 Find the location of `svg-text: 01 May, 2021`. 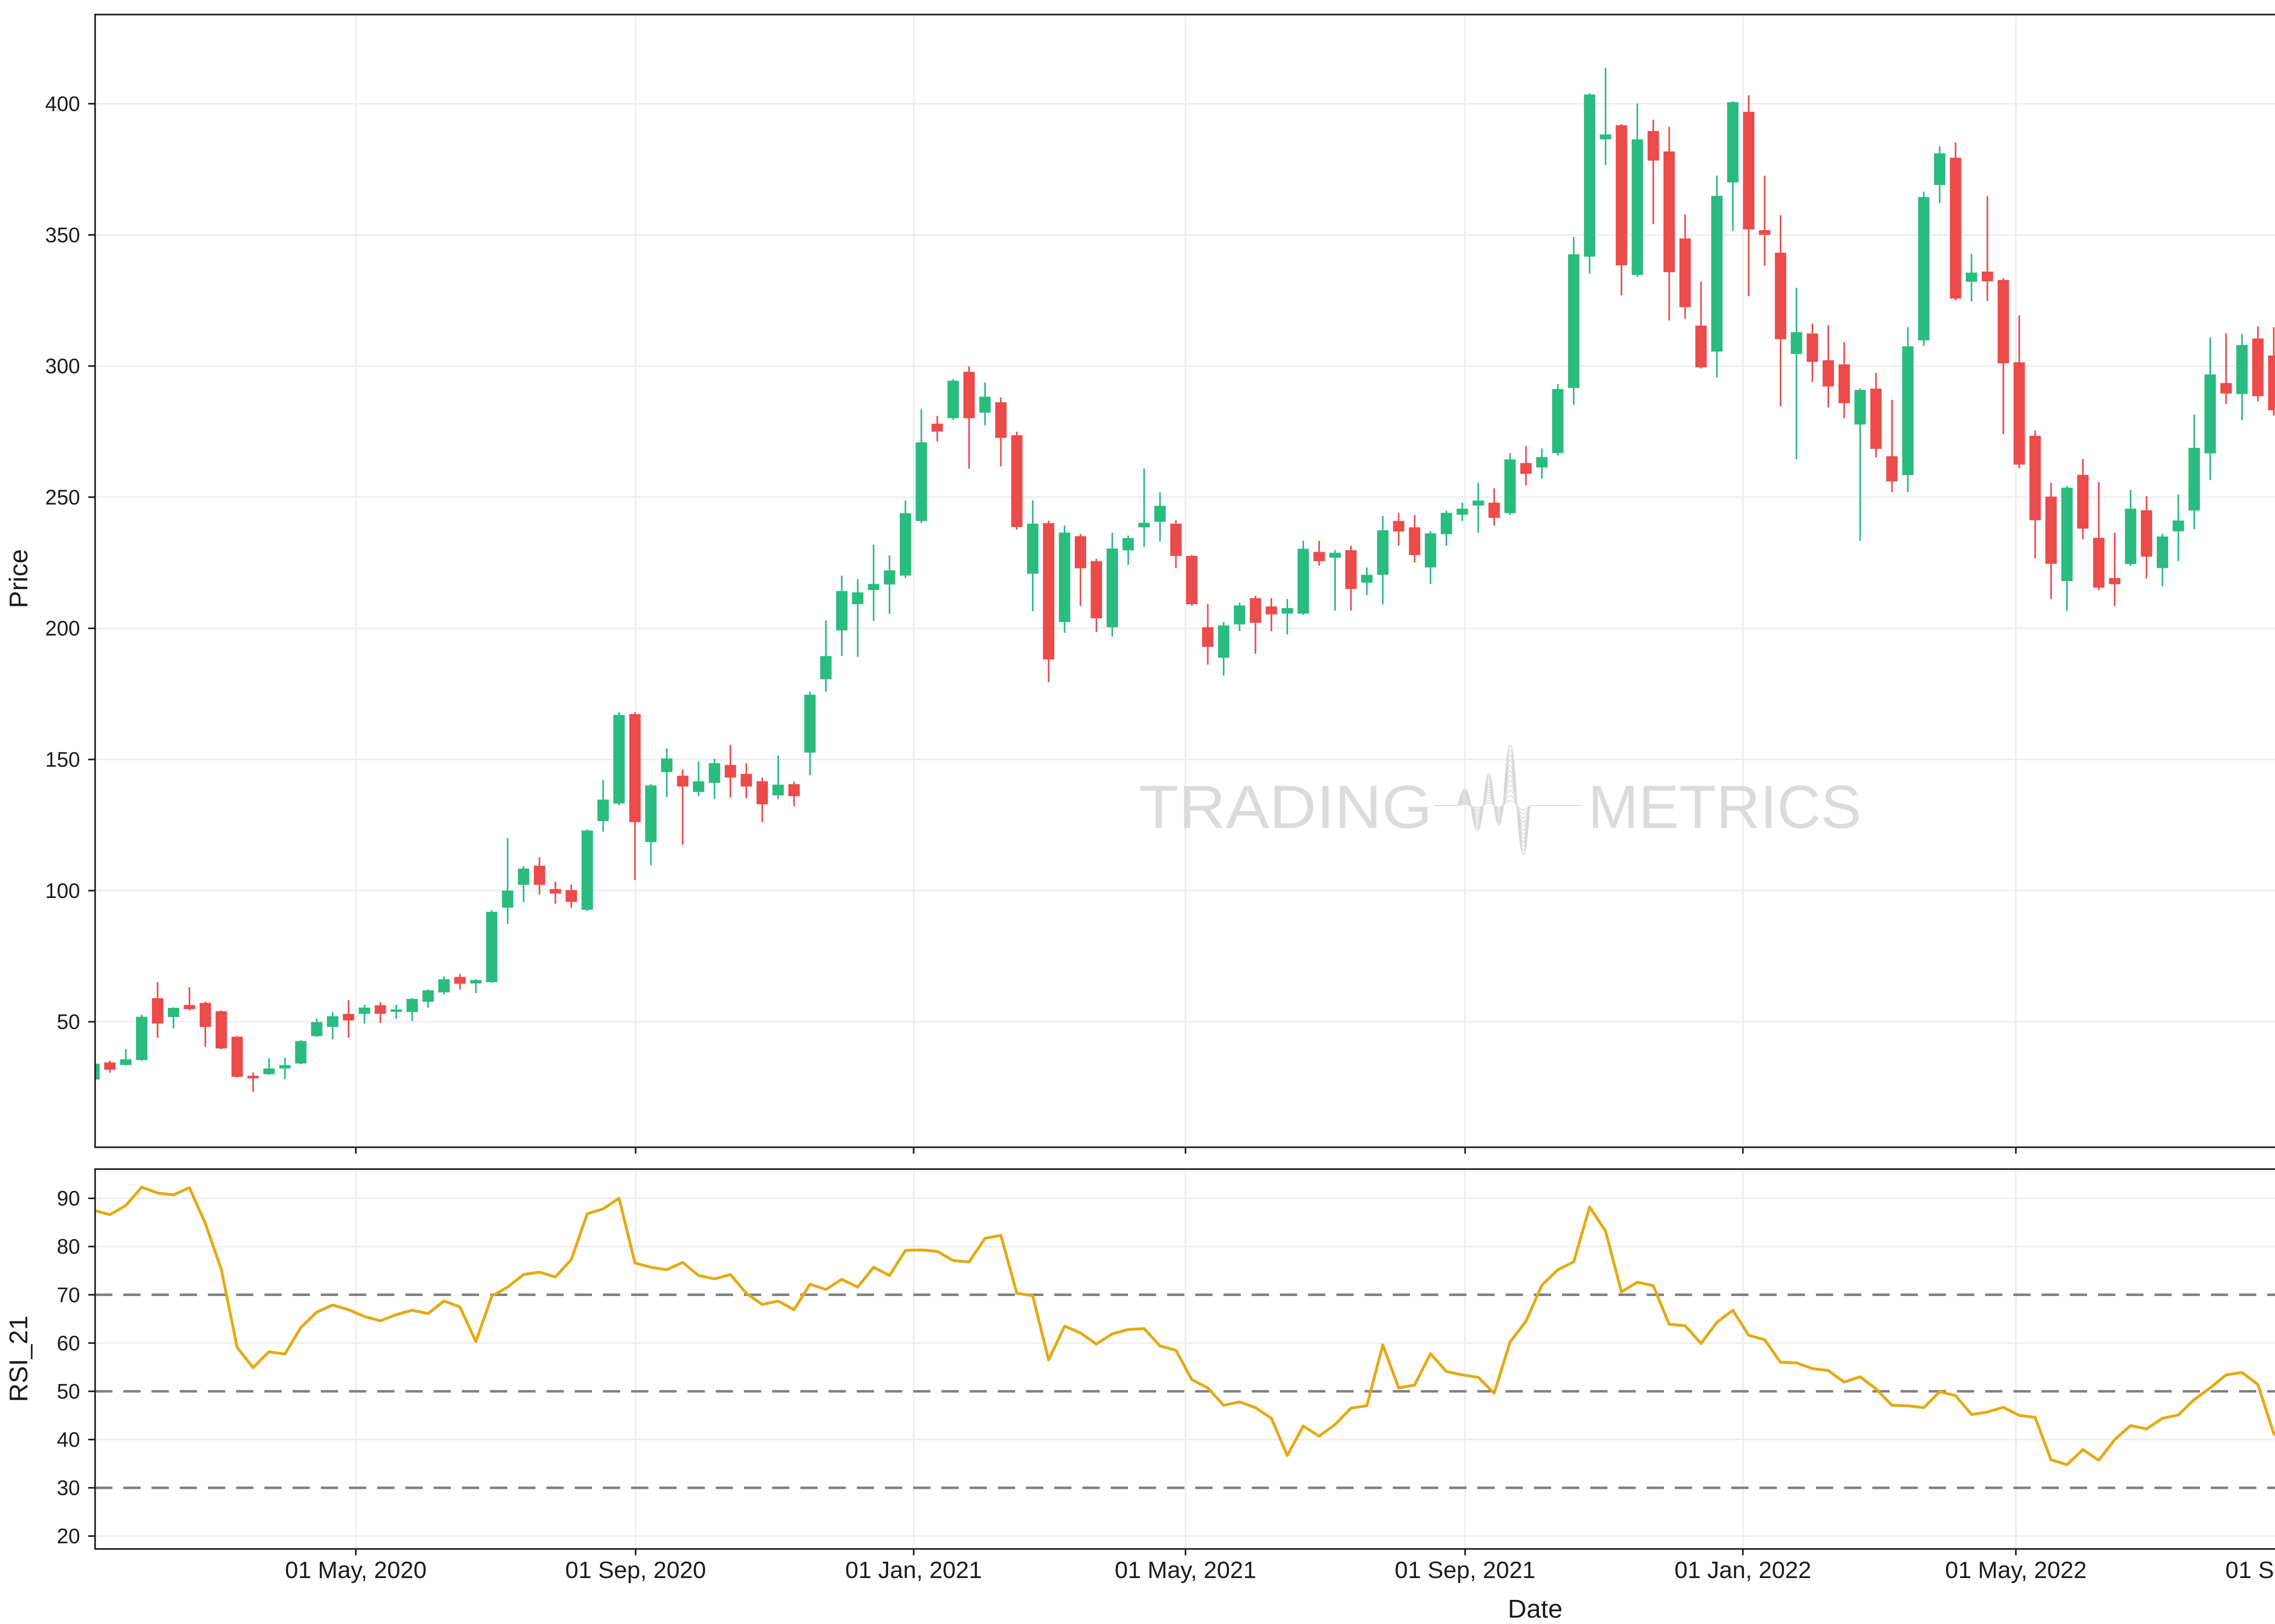

svg-text: 01 May, 2021 is located at coordinates (1185, 1570).